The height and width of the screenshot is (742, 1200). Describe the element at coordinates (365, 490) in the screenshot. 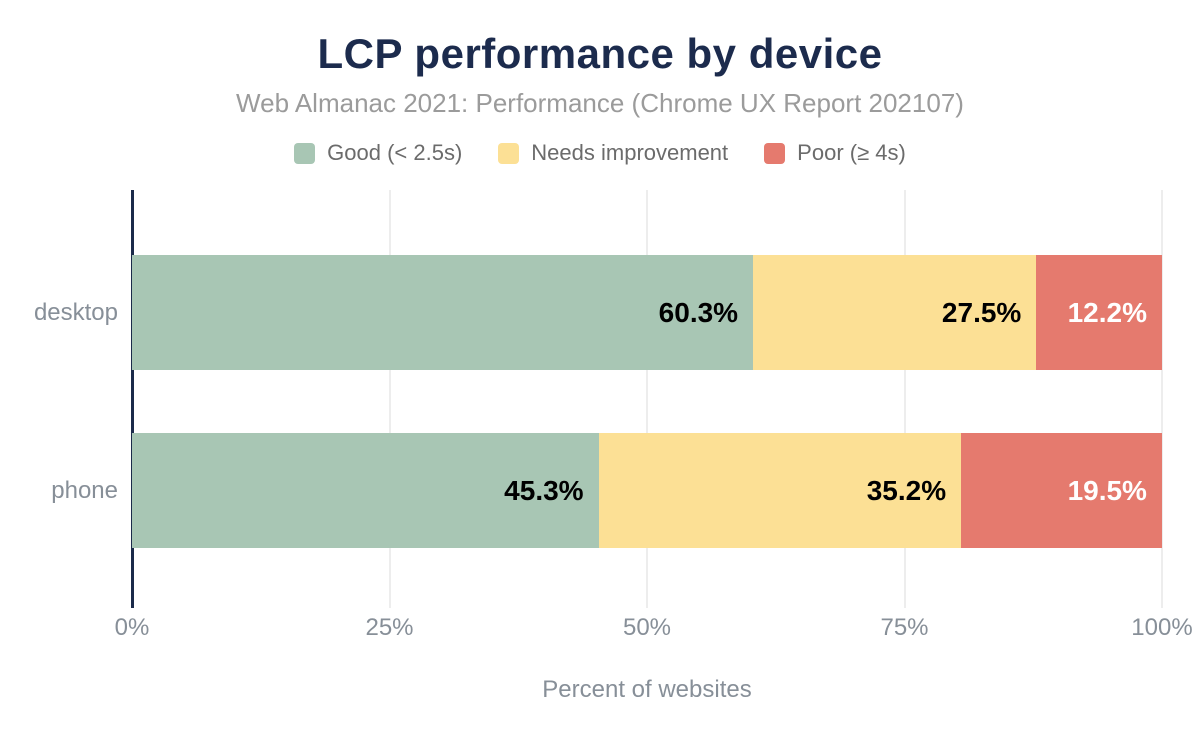

I see `bar-segment: 45.3%` at that location.